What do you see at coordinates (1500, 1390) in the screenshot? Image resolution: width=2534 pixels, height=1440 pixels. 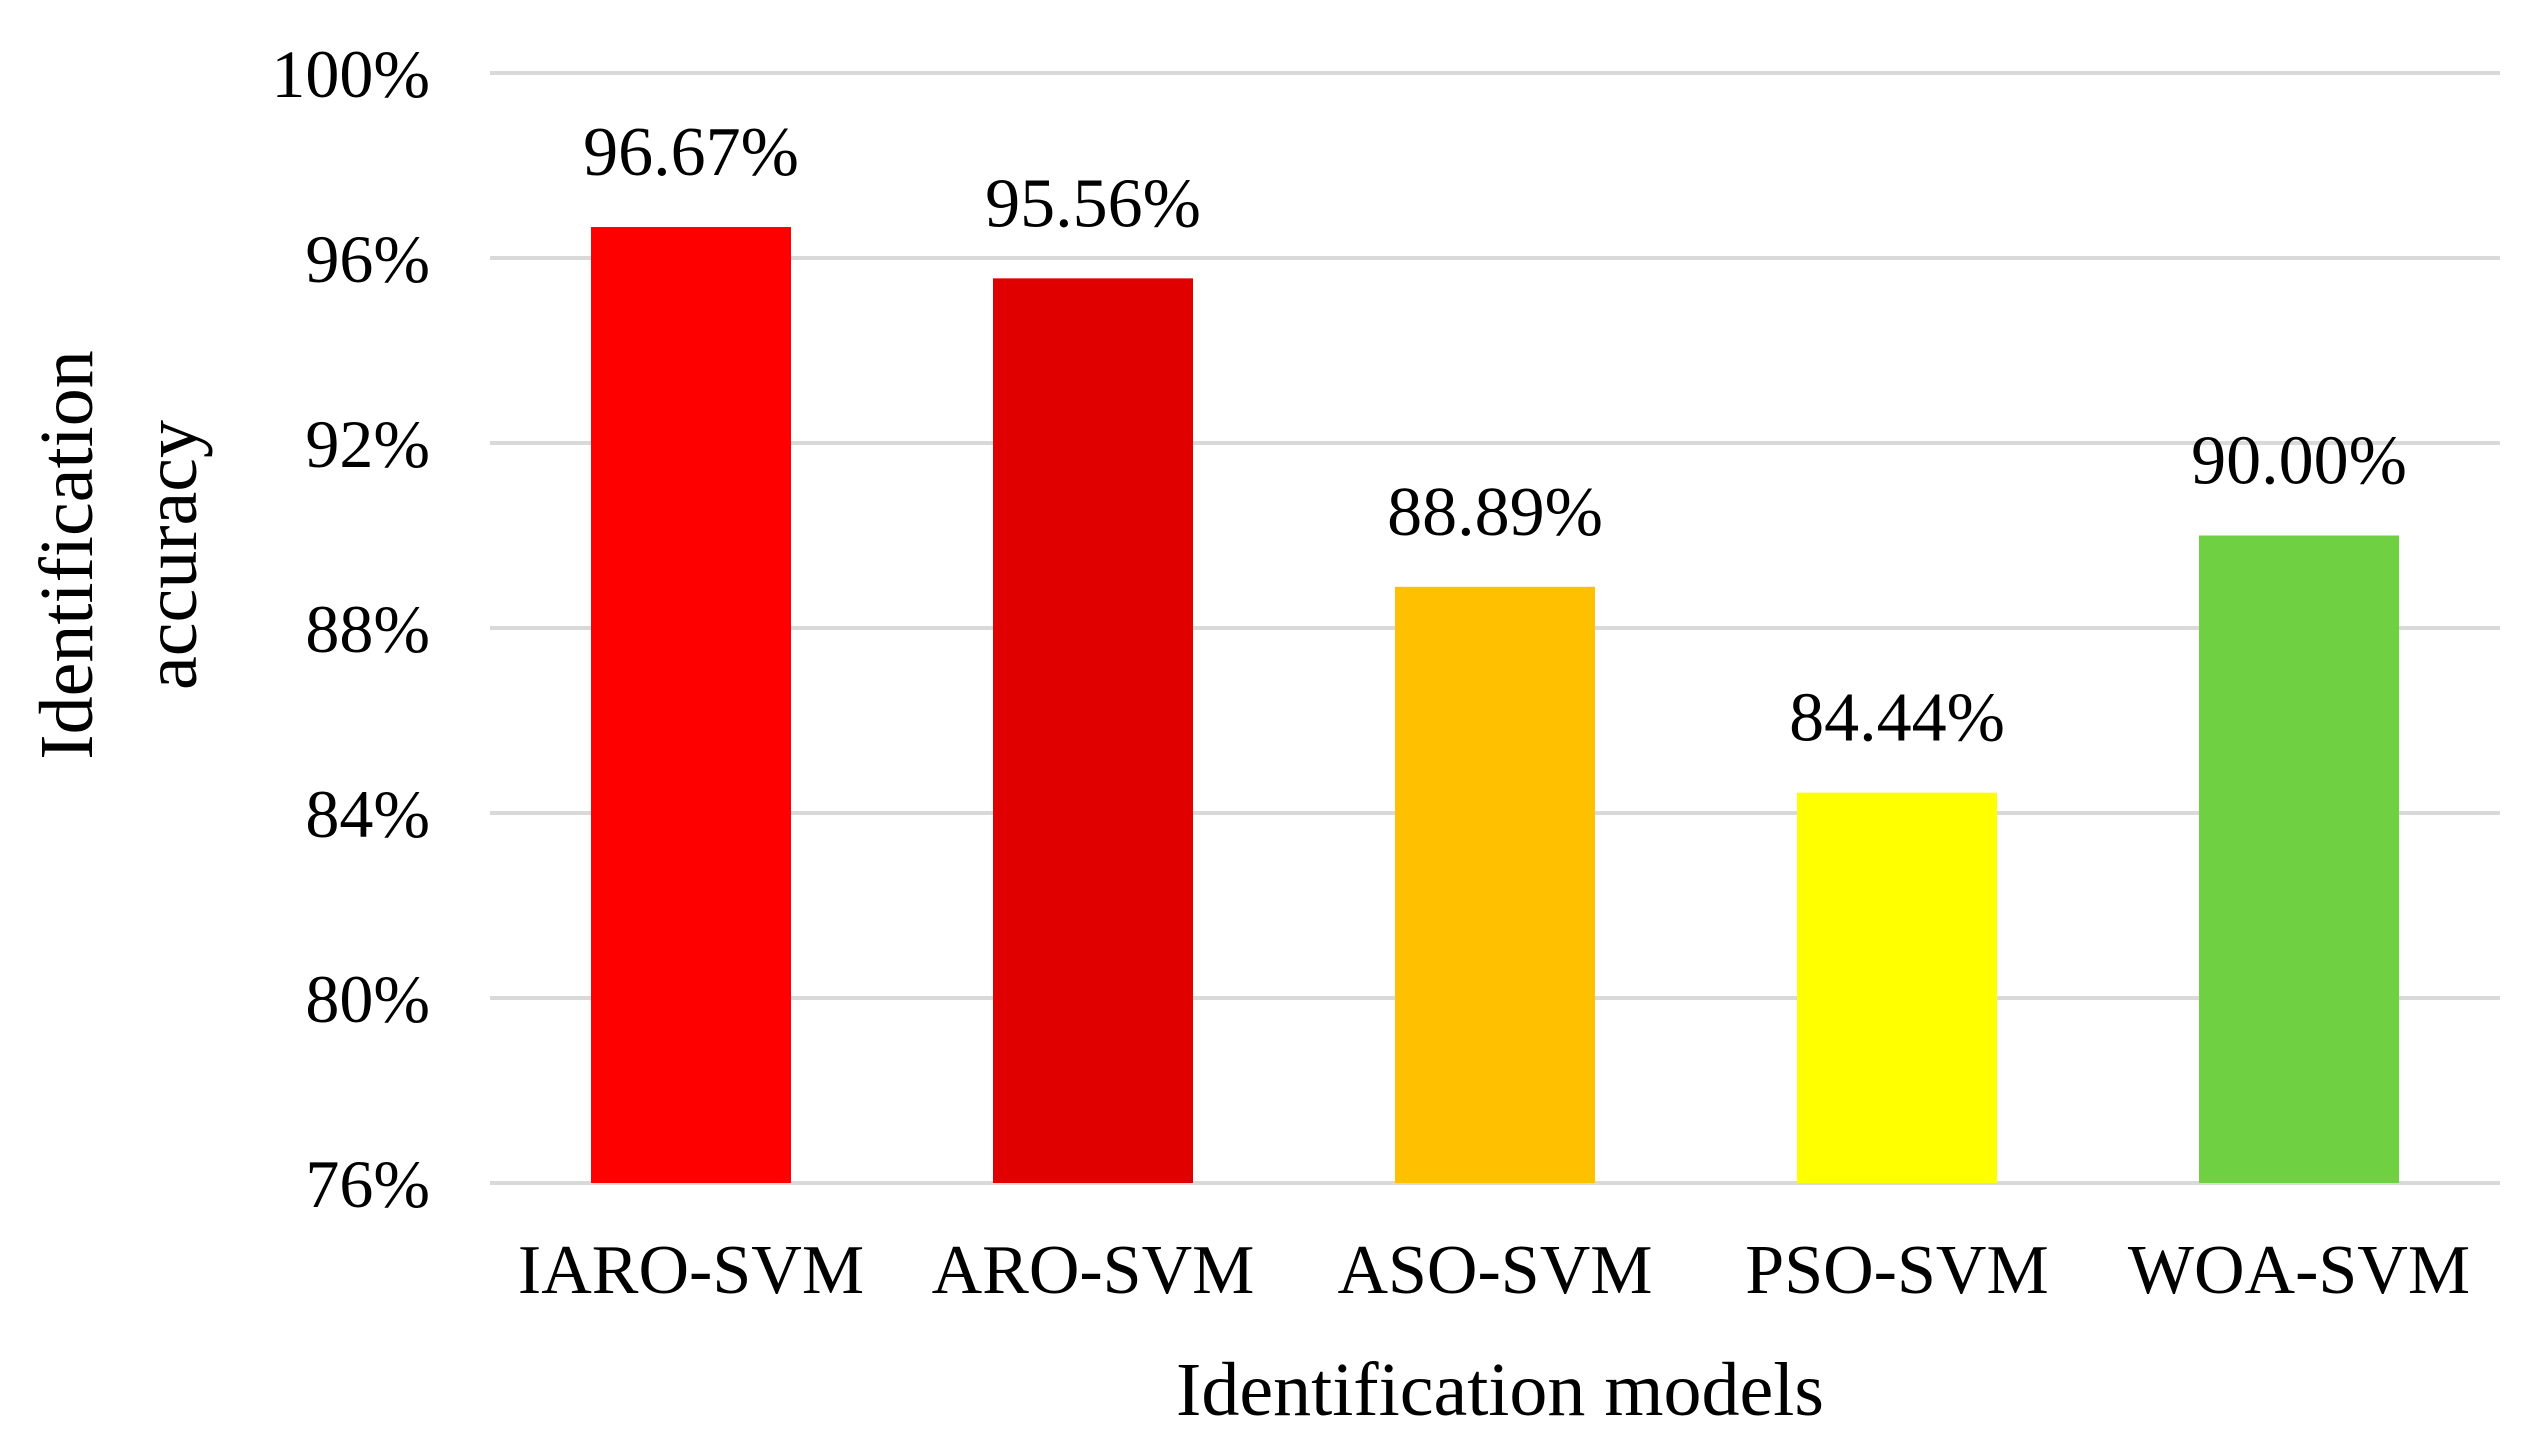 I see `x-axis-title: Identification models` at bounding box center [1500, 1390].